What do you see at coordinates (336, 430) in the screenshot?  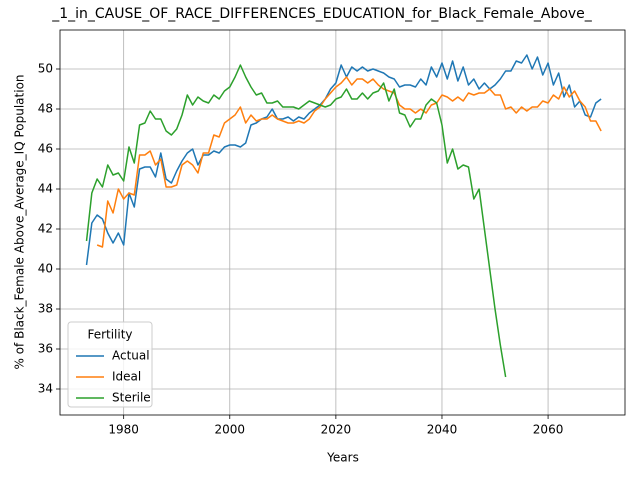 I see `x-tick-label: 2020` at bounding box center [336, 430].